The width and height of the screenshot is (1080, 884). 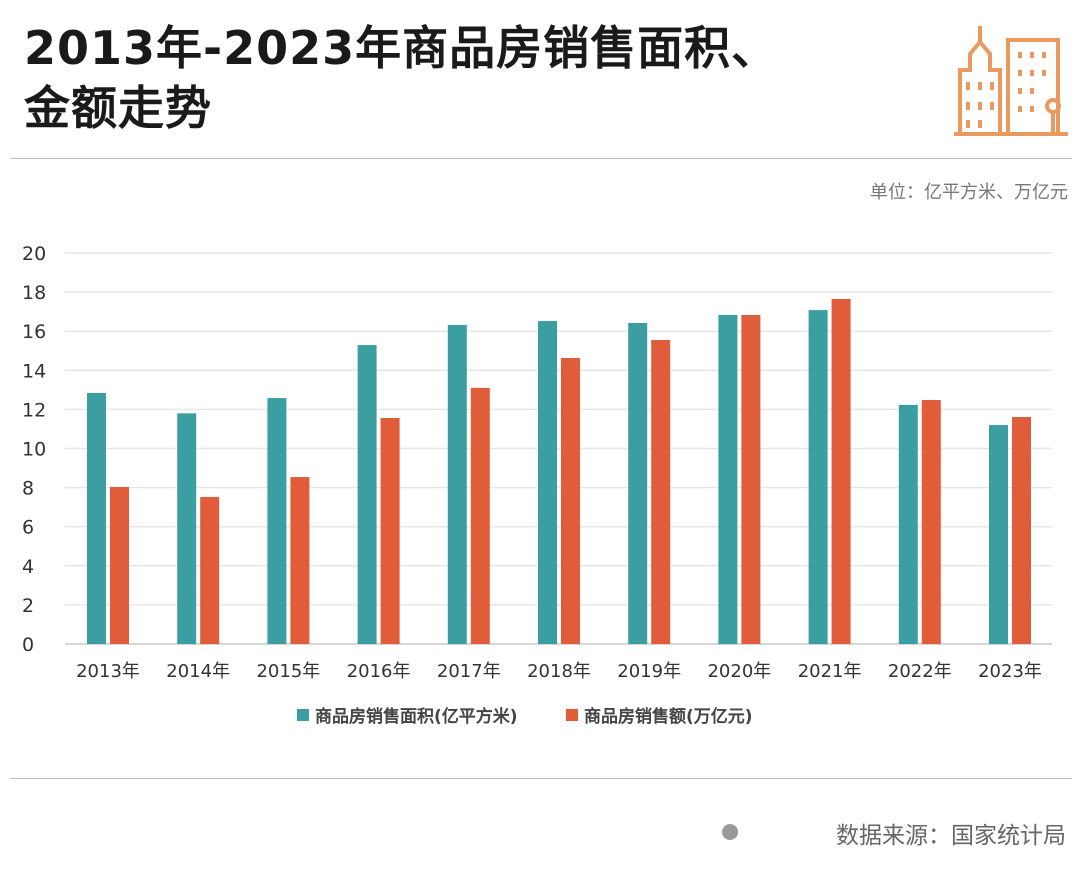 What do you see at coordinates (34, 293) in the screenshot?
I see `y-tick-label: 18` at bounding box center [34, 293].